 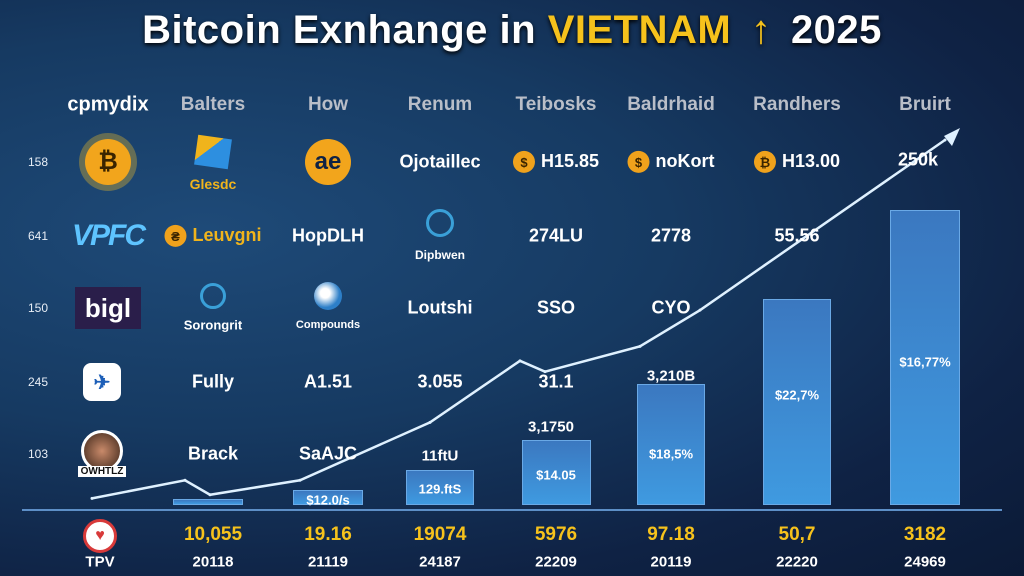 I want to click on table-cell: 3,210B, so click(x=671, y=376).